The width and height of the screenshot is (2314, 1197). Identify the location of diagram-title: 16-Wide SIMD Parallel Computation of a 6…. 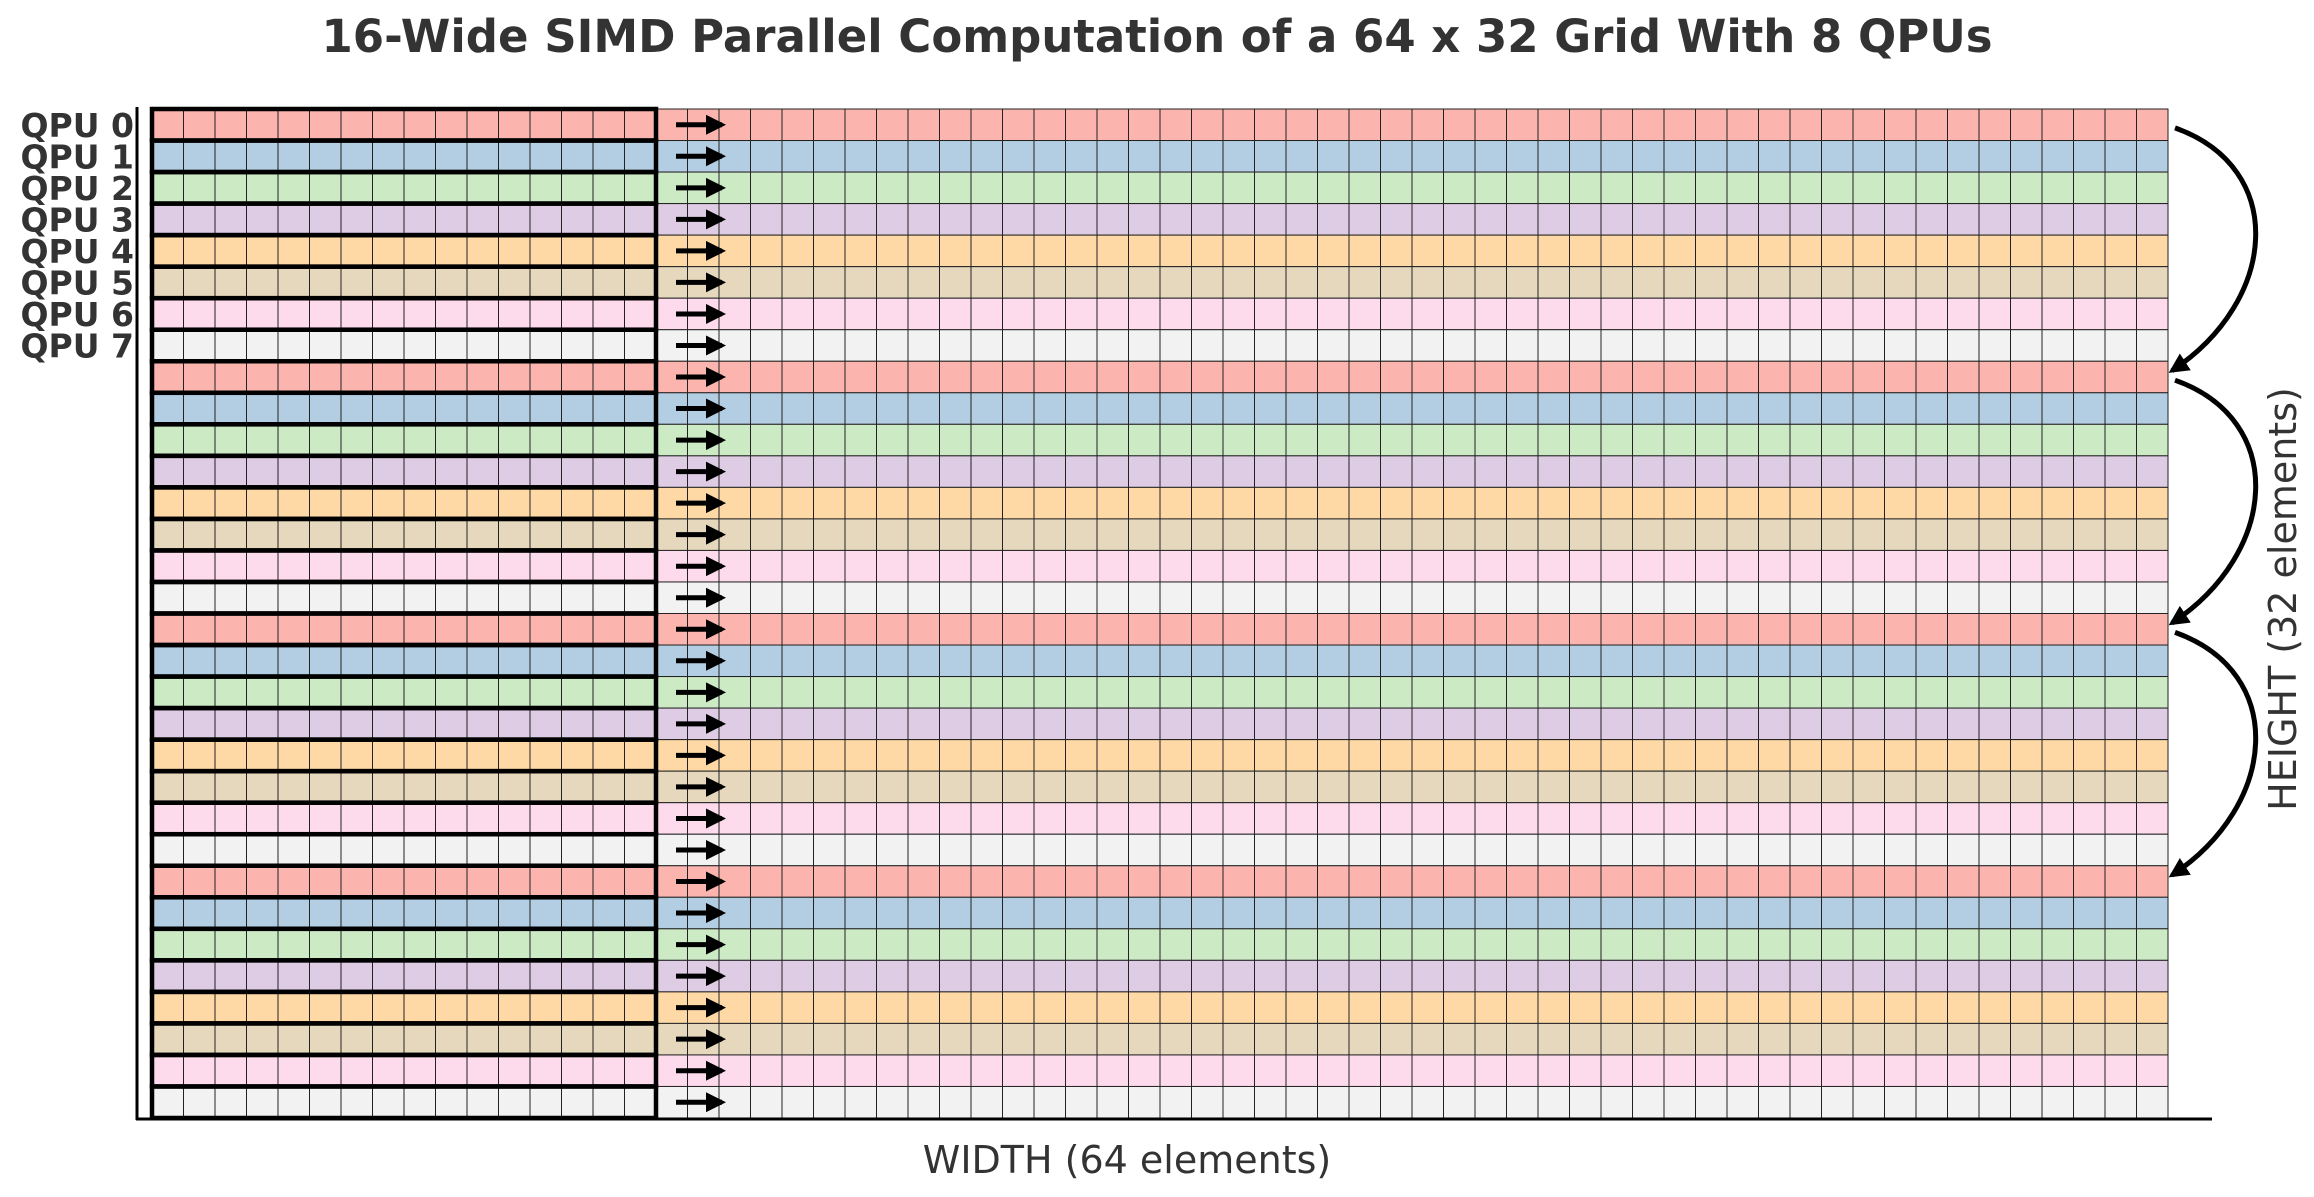
(1156, 36).